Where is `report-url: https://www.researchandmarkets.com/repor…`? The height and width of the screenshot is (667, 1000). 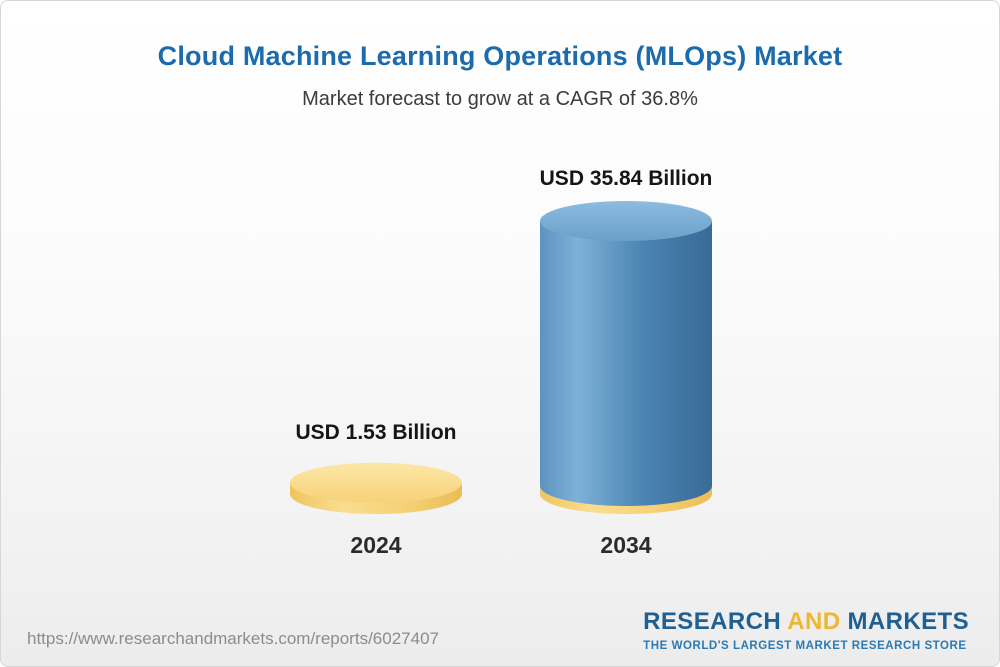
report-url: https://www.researchandmarkets.com/repor… is located at coordinates (233, 638).